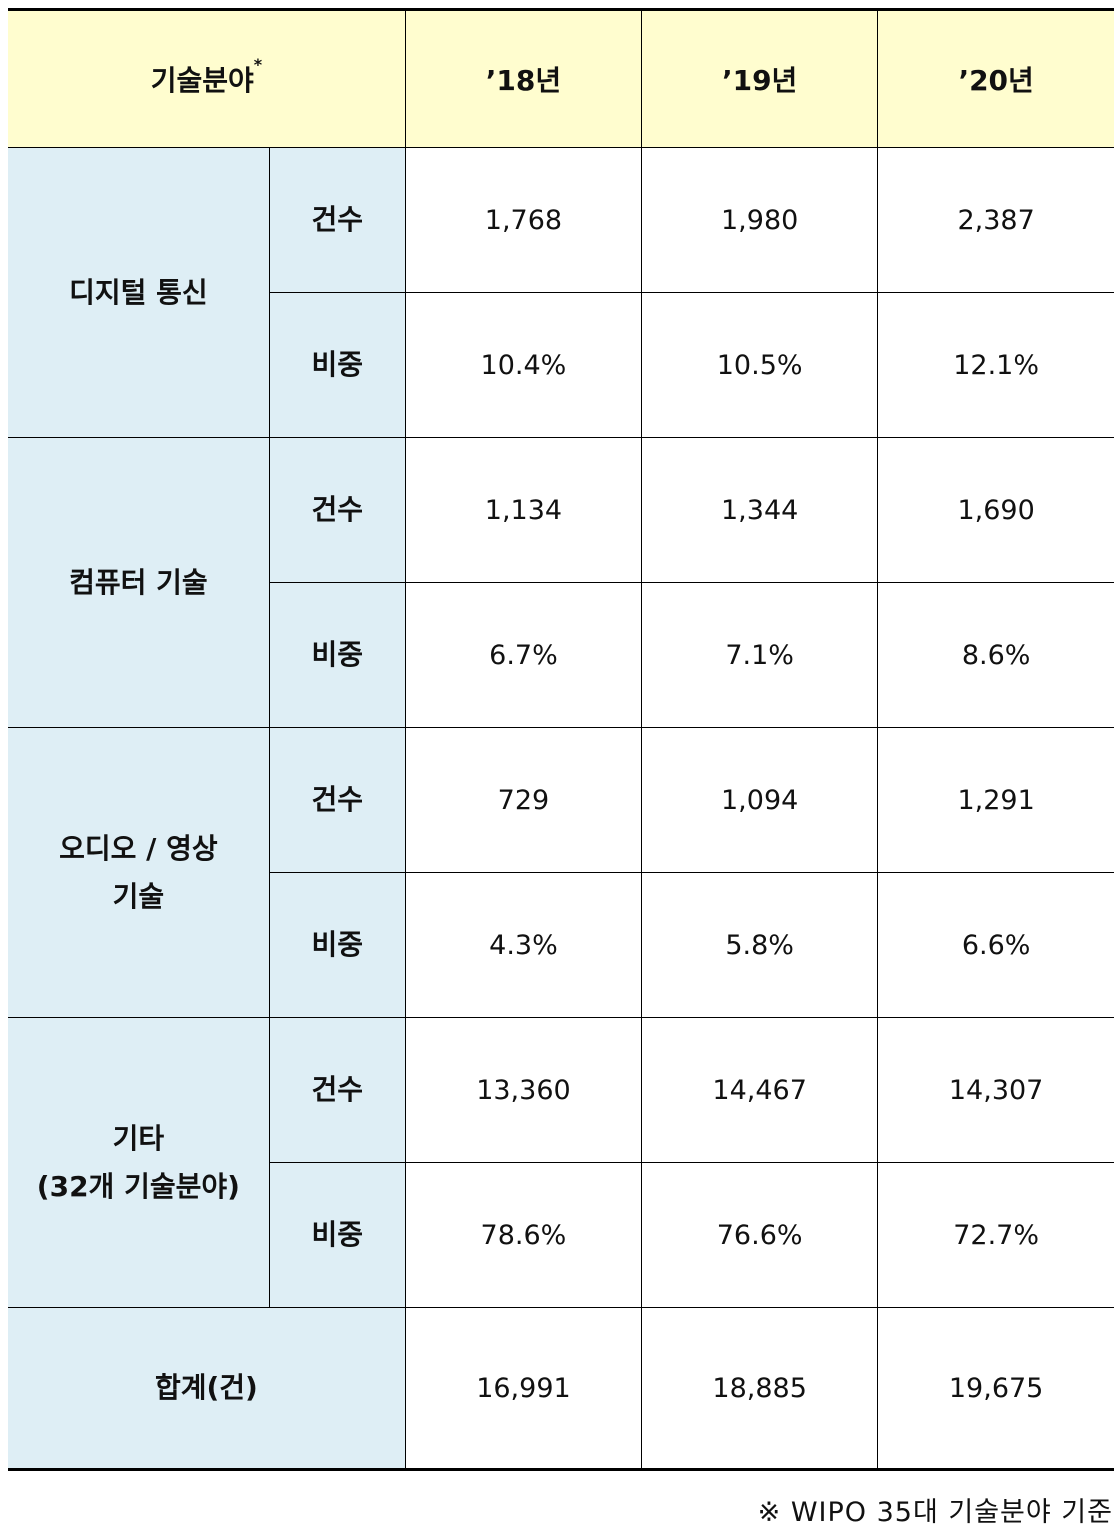 Image resolution: width=1117 pixels, height=1529 pixels. What do you see at coordinates (523, 510) in the screenshot?
I see `value-cell: 1,134` at bounding box center [523, 510].